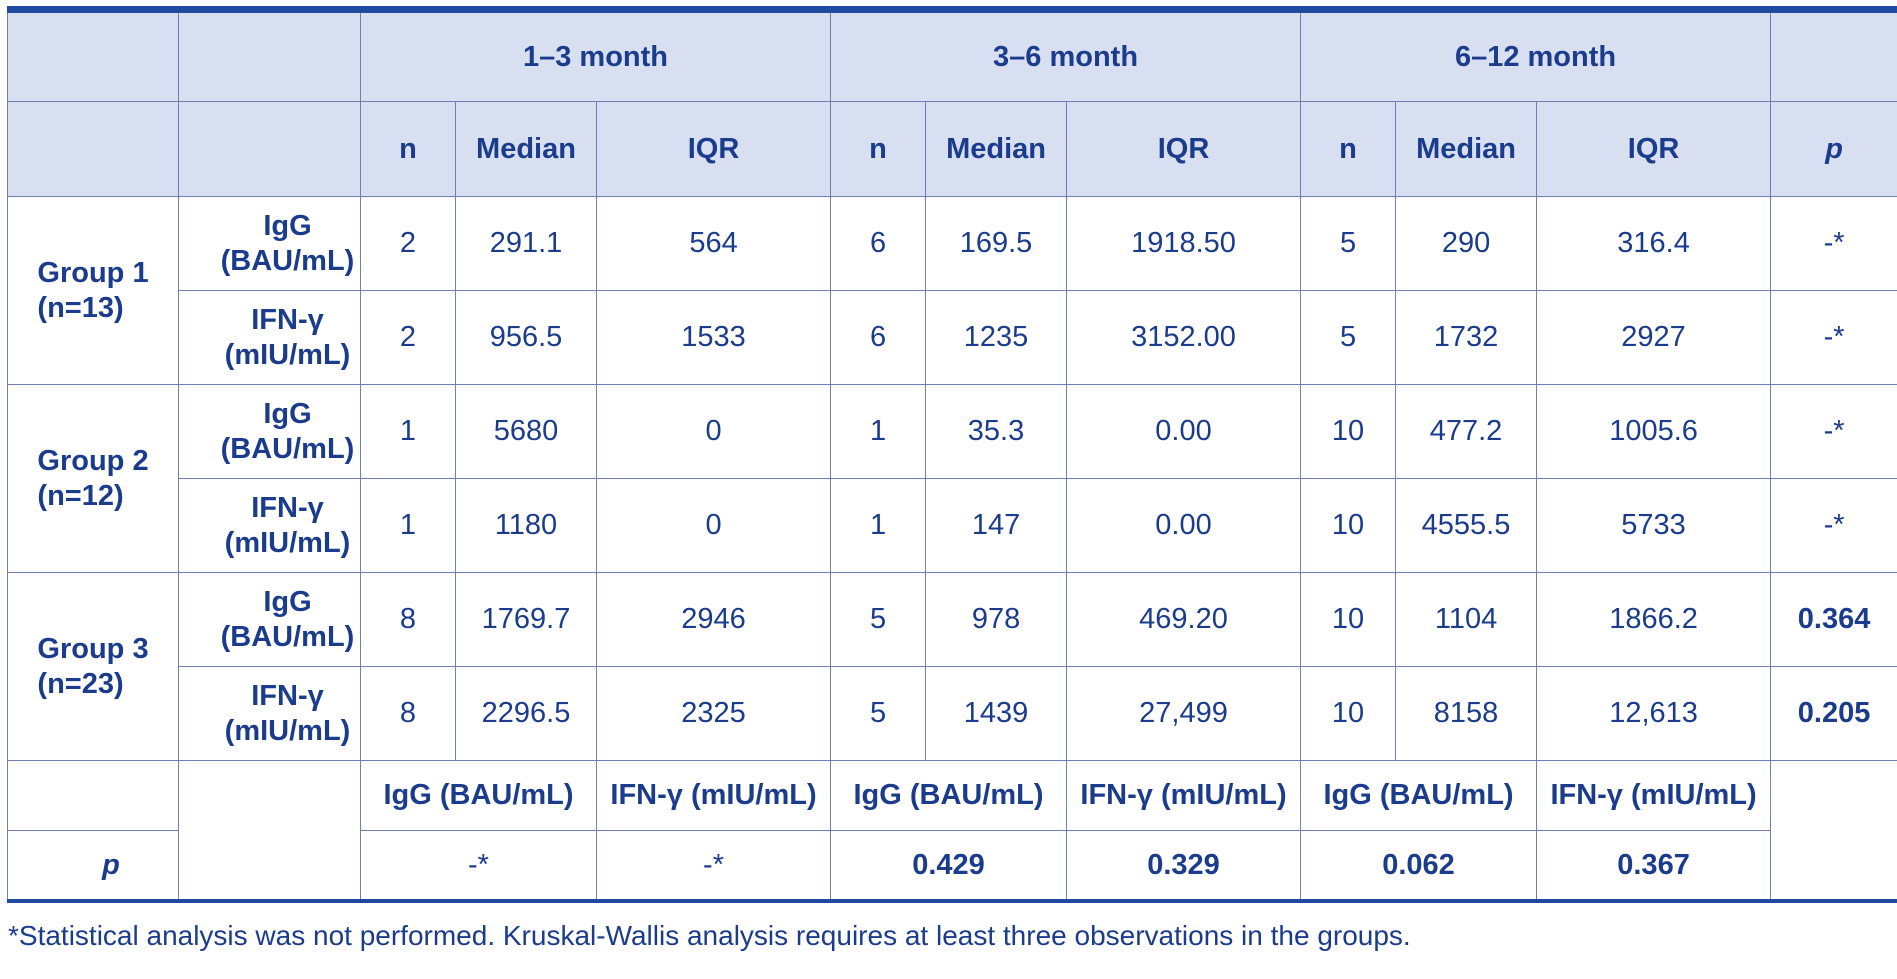 The height and width of the screenshot is (979, 1897). Describe the element at coordinates (1654, 795) in the screenshot. I see `footer-label: IFN-γ (mIU/mL)` at that location.